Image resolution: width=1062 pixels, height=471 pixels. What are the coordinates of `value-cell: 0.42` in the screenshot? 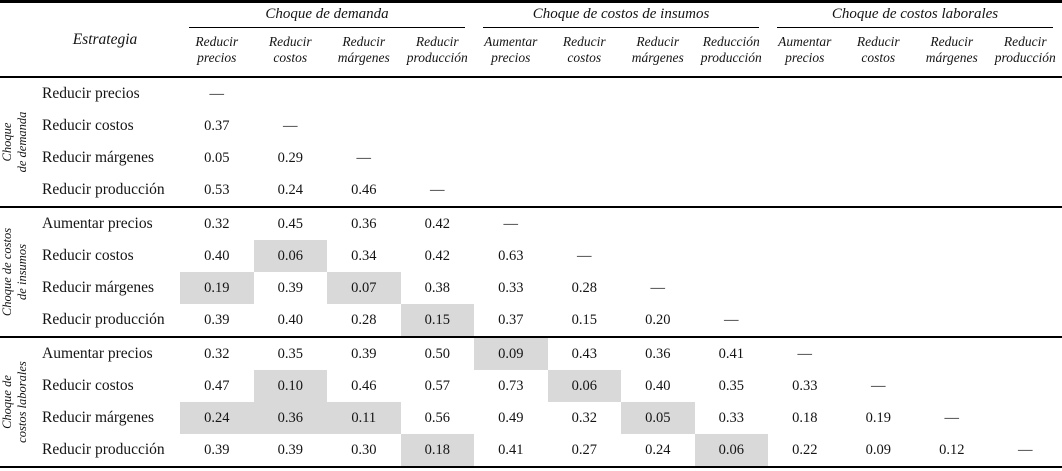 It's located at (437, 223).